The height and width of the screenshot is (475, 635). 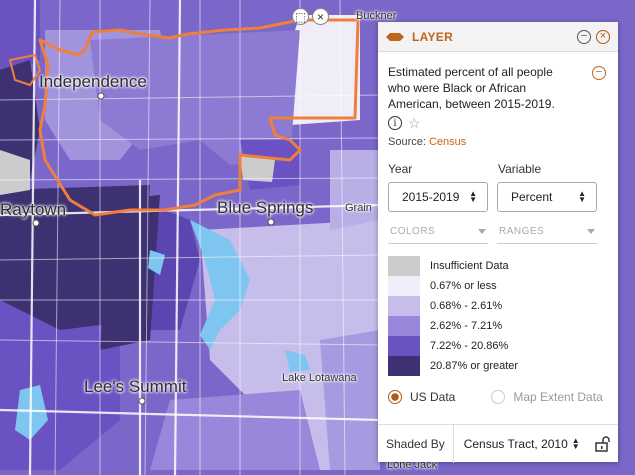 I want to click on shaded-by-value: Census Tract, 2010, so click(x=515, y=443).